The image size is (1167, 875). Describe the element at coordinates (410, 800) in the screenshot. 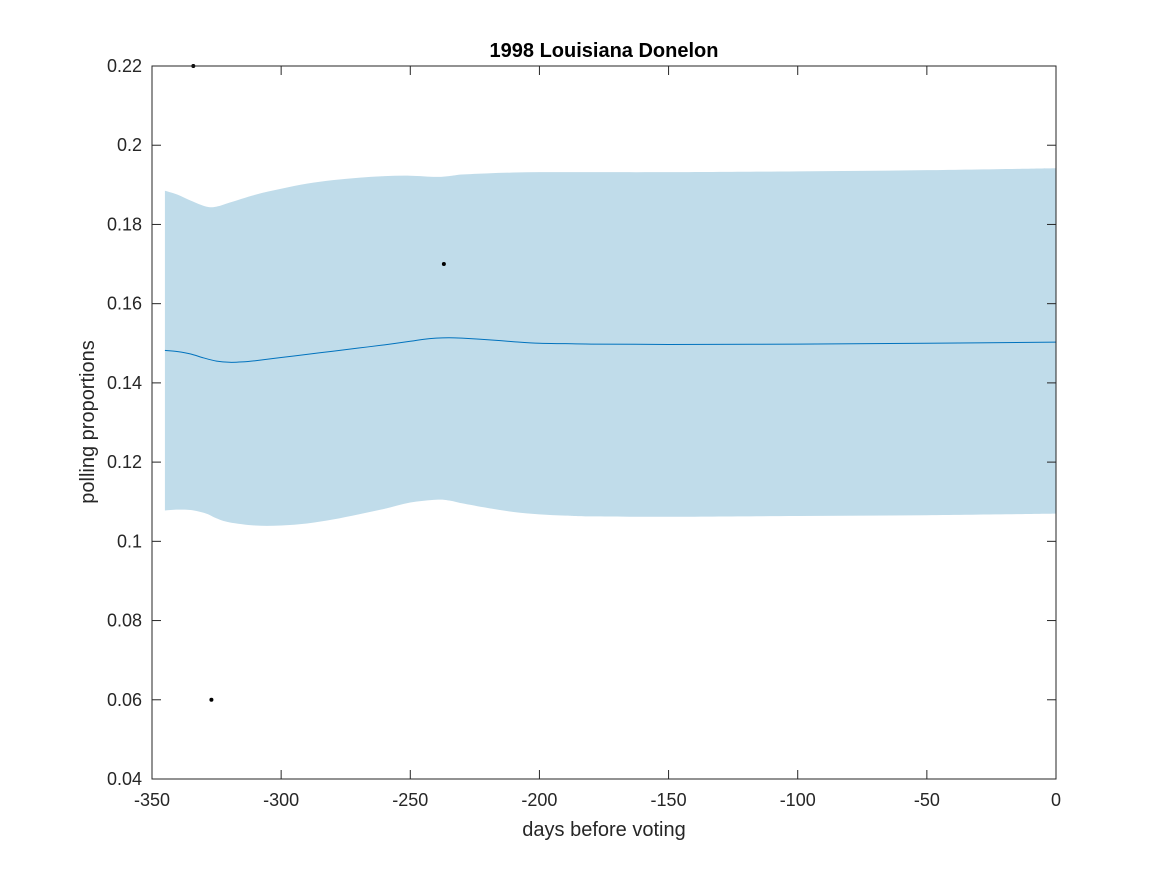

I see `x-tick-label: -250` at that location.